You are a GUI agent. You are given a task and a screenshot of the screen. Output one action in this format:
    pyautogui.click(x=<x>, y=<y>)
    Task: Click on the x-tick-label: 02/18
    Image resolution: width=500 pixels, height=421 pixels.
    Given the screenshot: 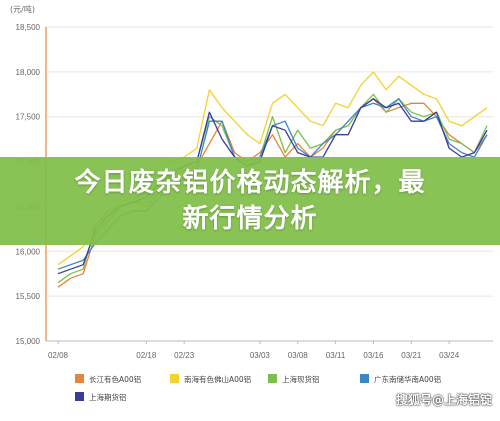 What is the action you would take?
    pyautogui.click(x=146, y=355)
    